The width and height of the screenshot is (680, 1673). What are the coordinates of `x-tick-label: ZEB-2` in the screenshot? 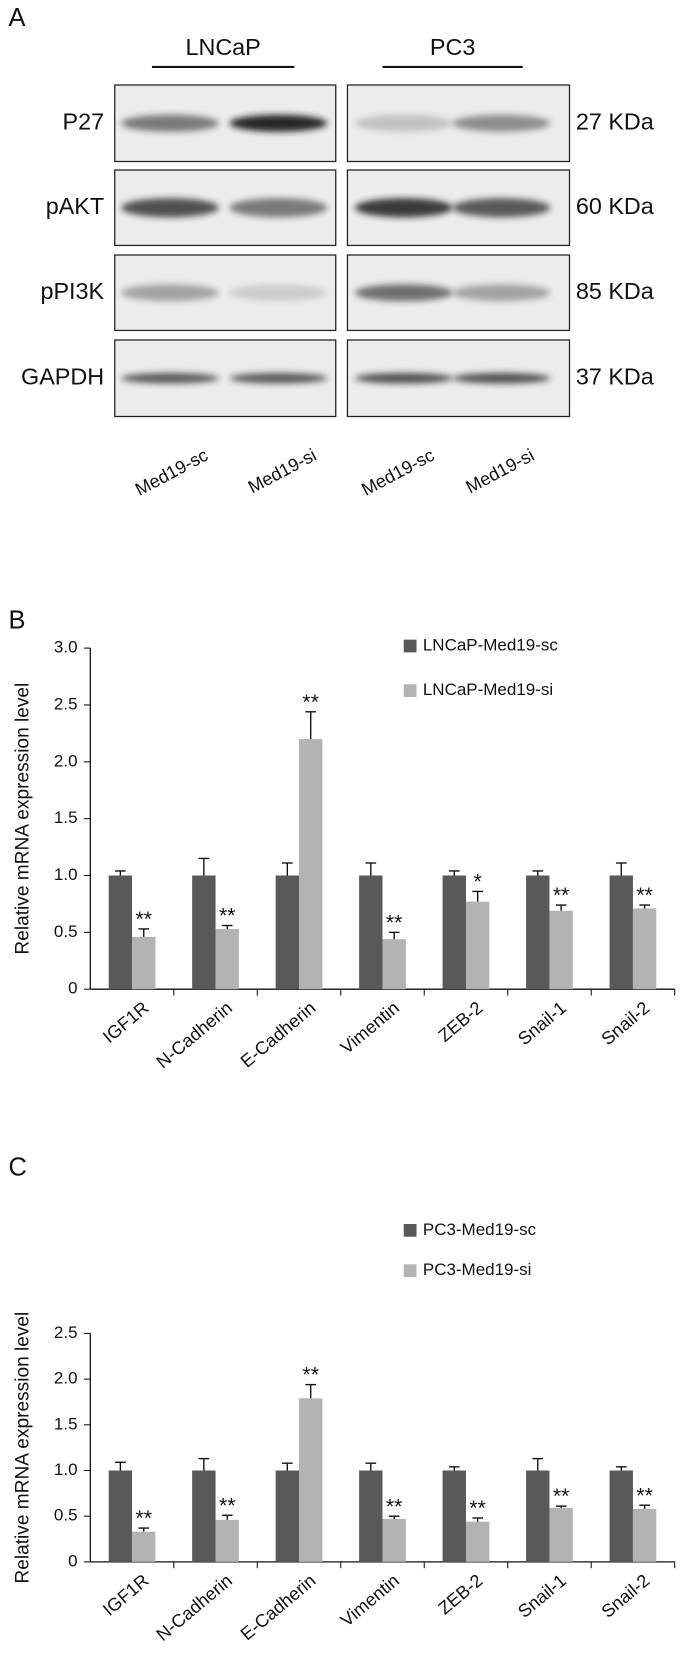 It's located at (460, 1594).